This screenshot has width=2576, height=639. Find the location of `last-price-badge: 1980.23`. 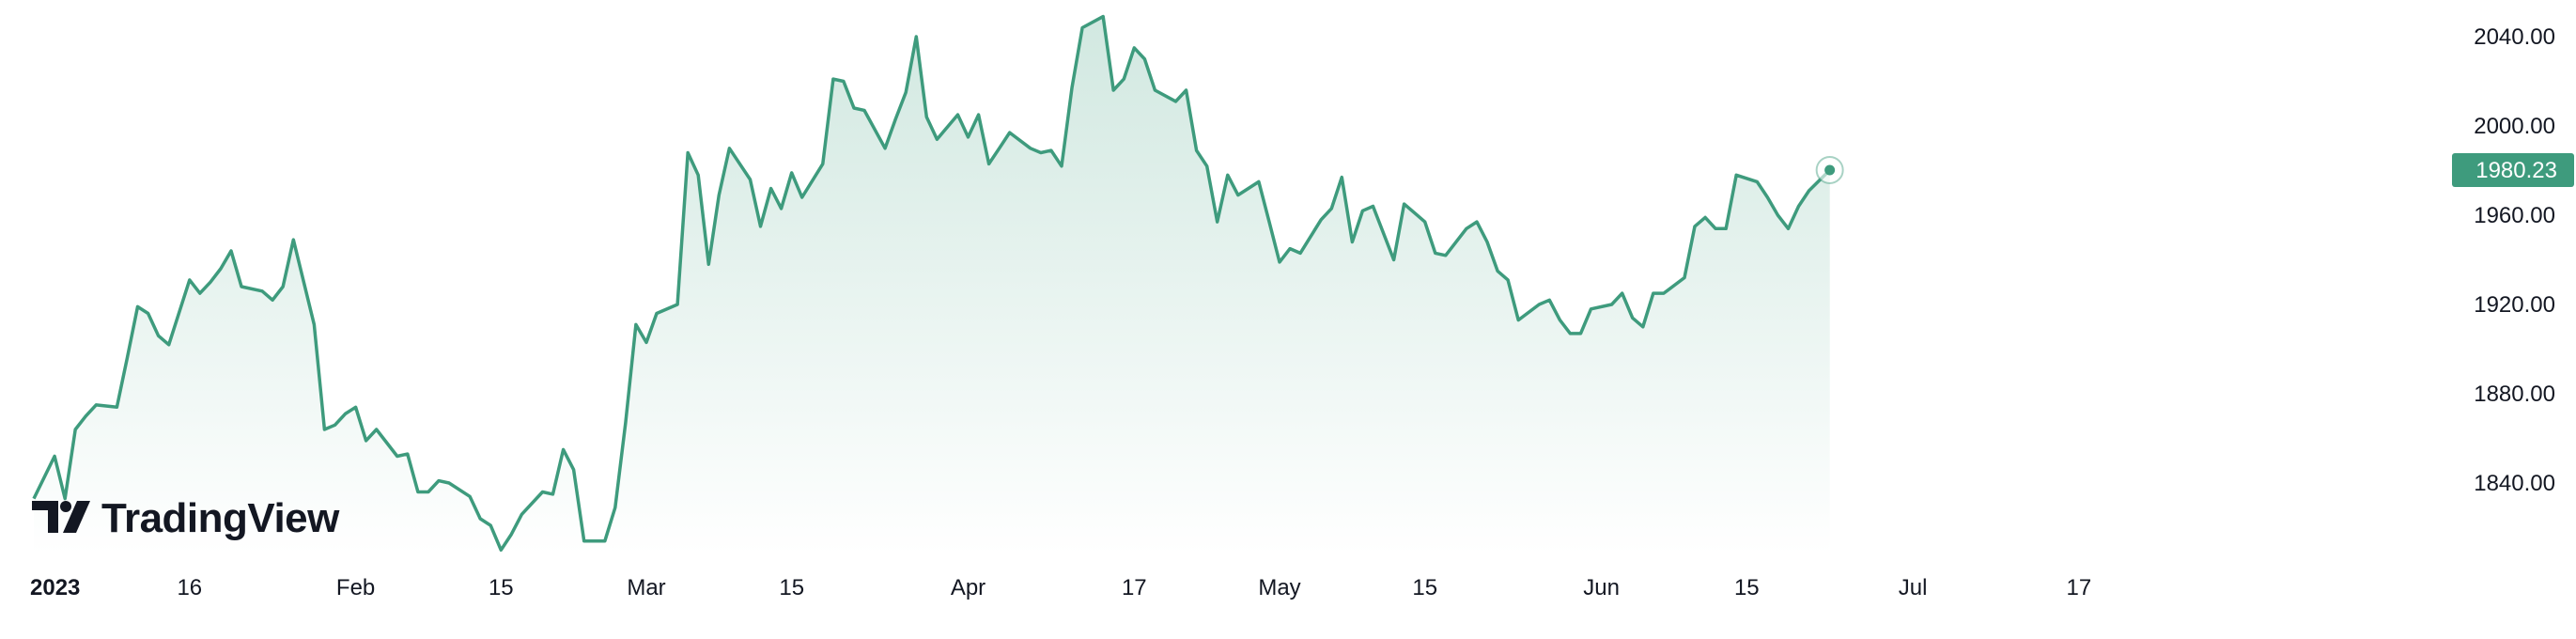

last-price-badge: 1980.23 is located at coordinates (2513, 170).